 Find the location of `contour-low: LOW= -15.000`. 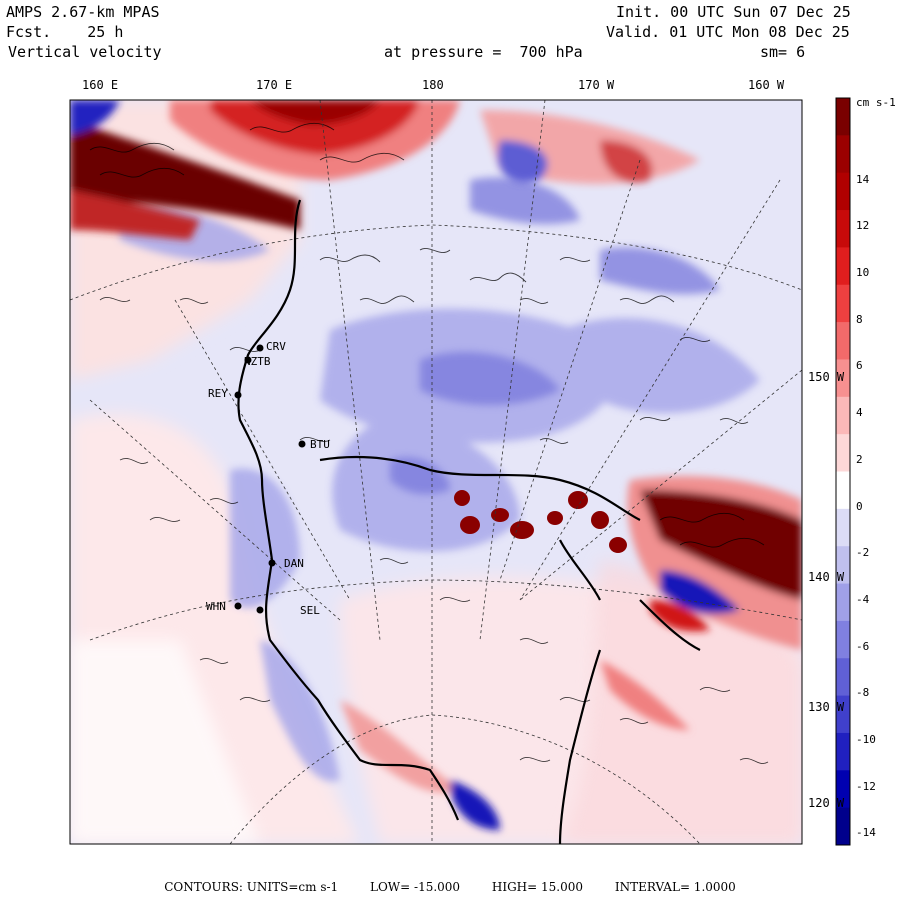

contour-low: LOW= -15.000 is located at coordinates (415, 887).